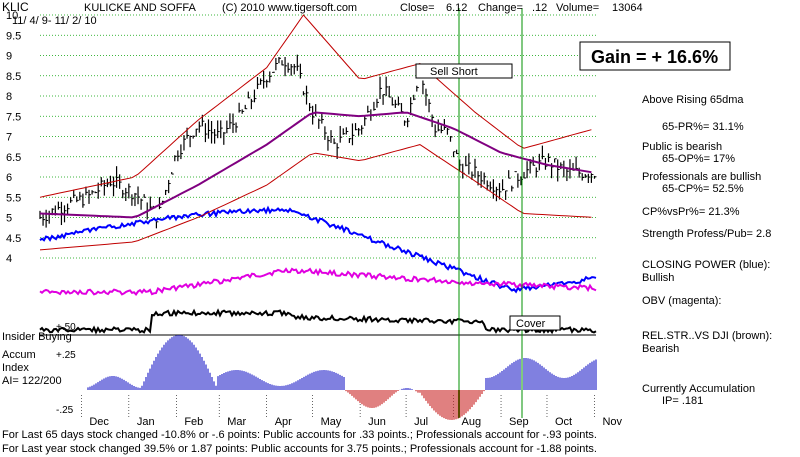 This screenshot has height=457, width=800. What do you see at coordinates (519, 422) in the screenshot?
I see `x-tick-label: Sep` at bounding box center [519, 422].